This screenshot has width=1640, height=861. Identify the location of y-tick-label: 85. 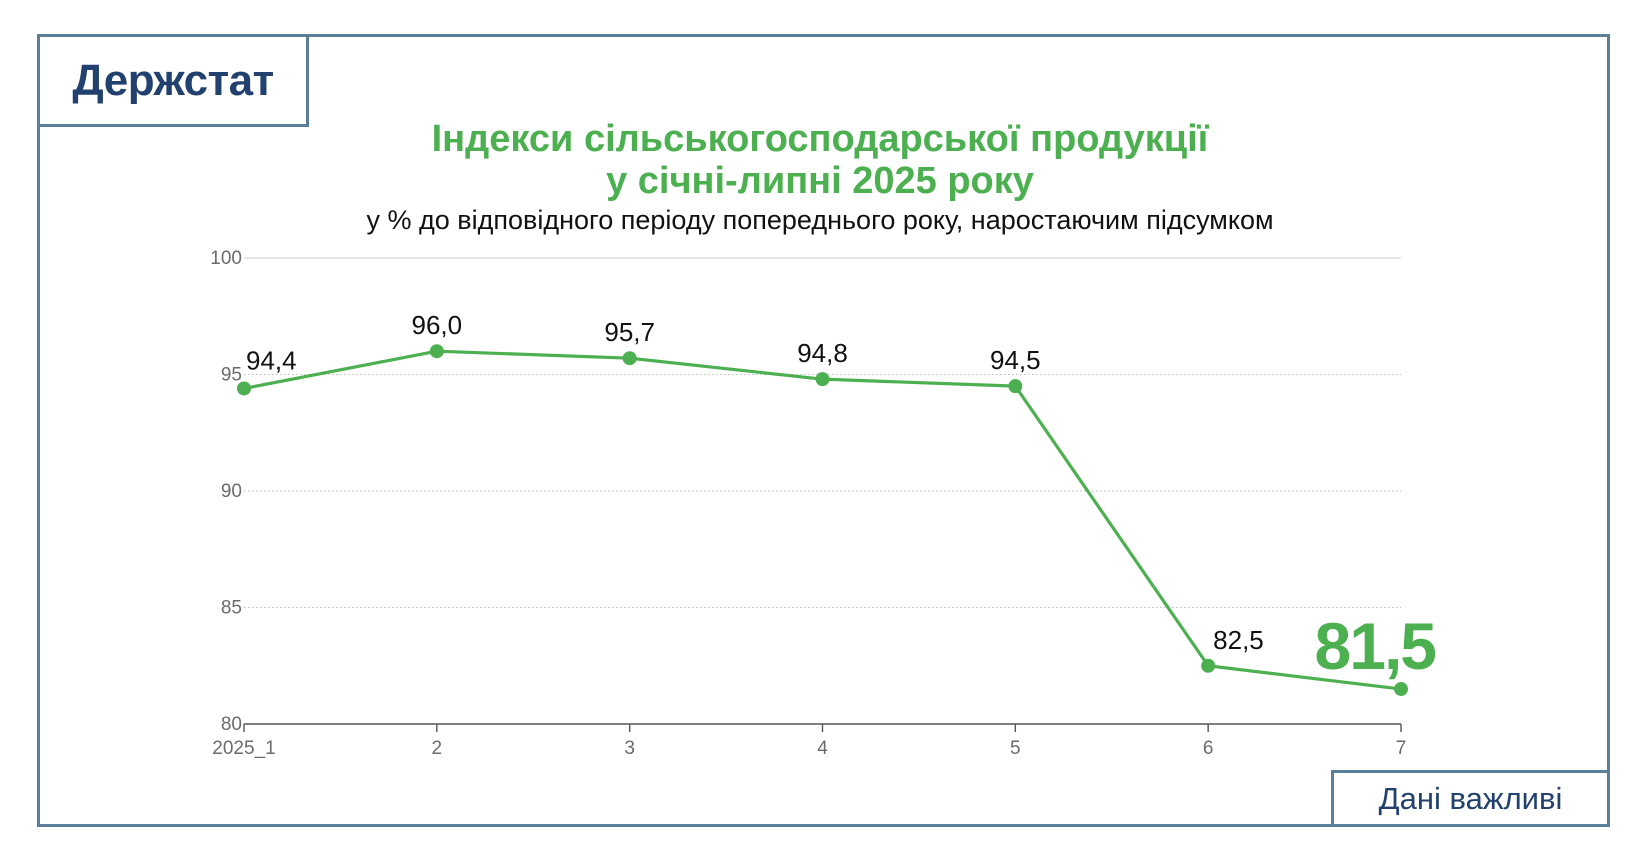
(231, 608).